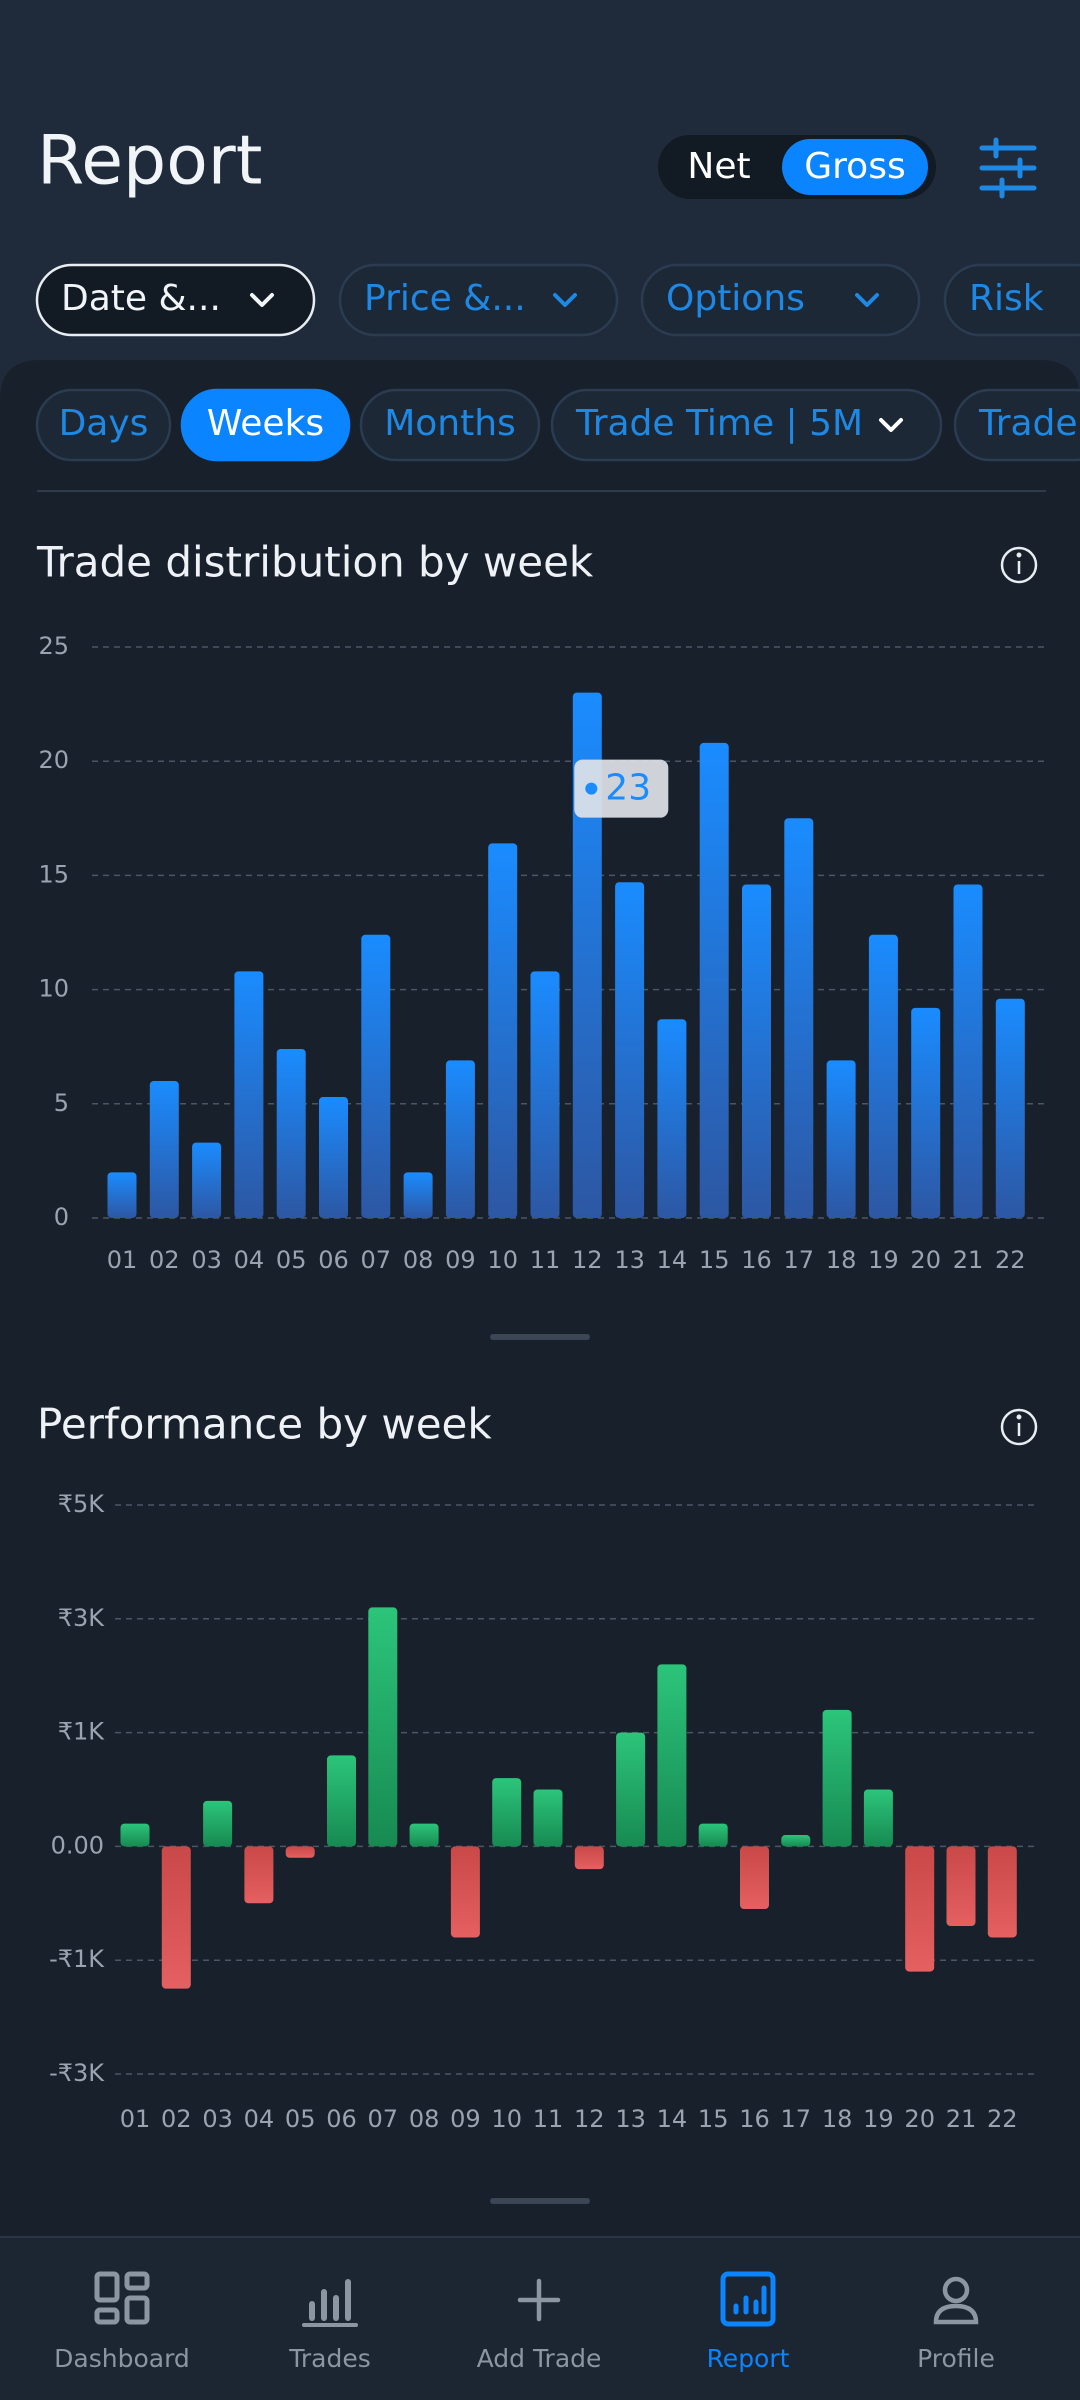  Describe the element at coordinates (460, 1260) in the screenshot. I see `x-tick-label: 09` at that location.